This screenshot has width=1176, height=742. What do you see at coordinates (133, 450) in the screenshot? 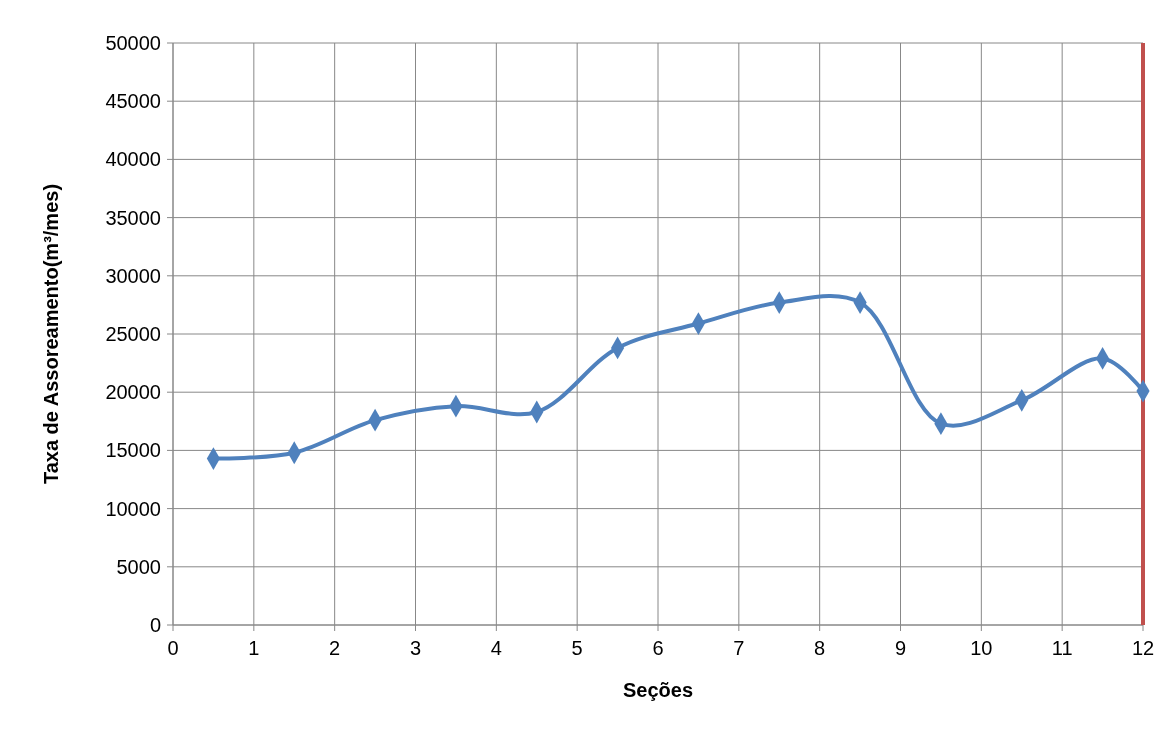
I see `y-tick-label: 15000` at bounding box center [133, 450].